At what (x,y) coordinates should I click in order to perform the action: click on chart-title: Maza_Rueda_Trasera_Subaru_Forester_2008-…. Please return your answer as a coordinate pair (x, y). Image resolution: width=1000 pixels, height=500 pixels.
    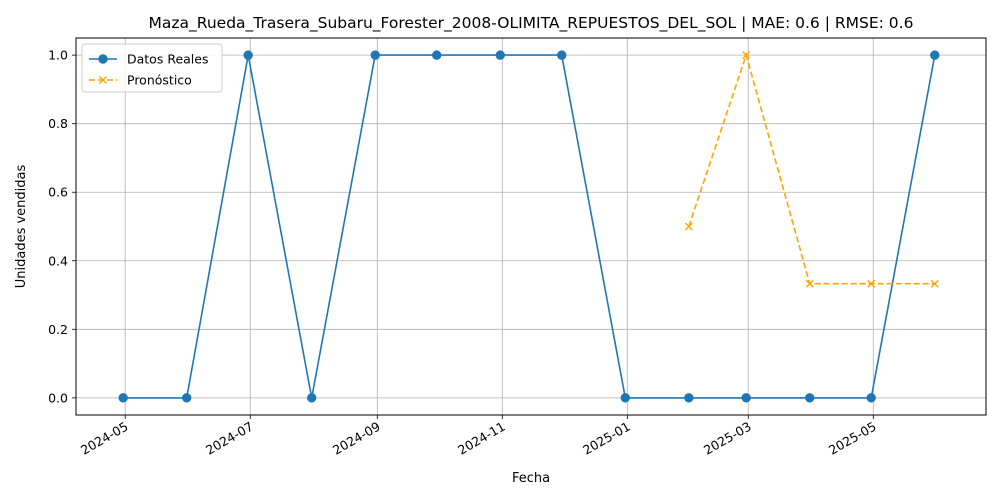
    Looking at the image, I should click on (531, 23).